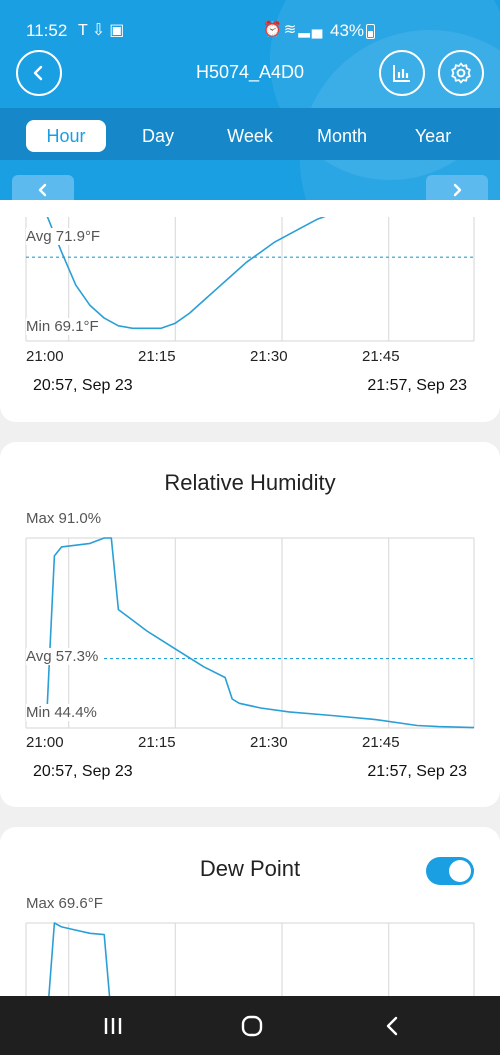 This screenshot has width=500, height=1055. Describe the element at coordinates (83, 385) in the screenshot. I see `temperature-range-start: 20:57, Sep 23` at that location.